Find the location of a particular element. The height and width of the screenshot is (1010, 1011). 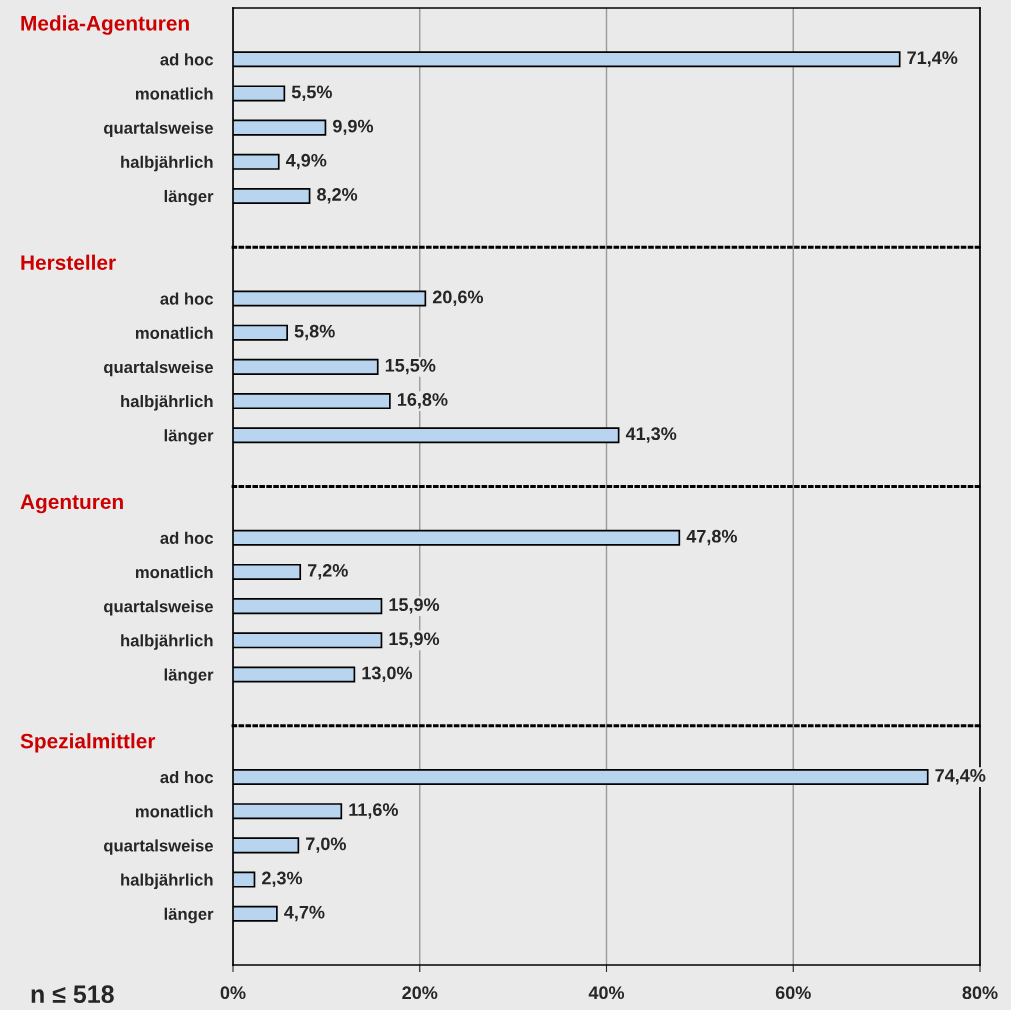

data-label: 8,2% is located at coordinates (337, 196).